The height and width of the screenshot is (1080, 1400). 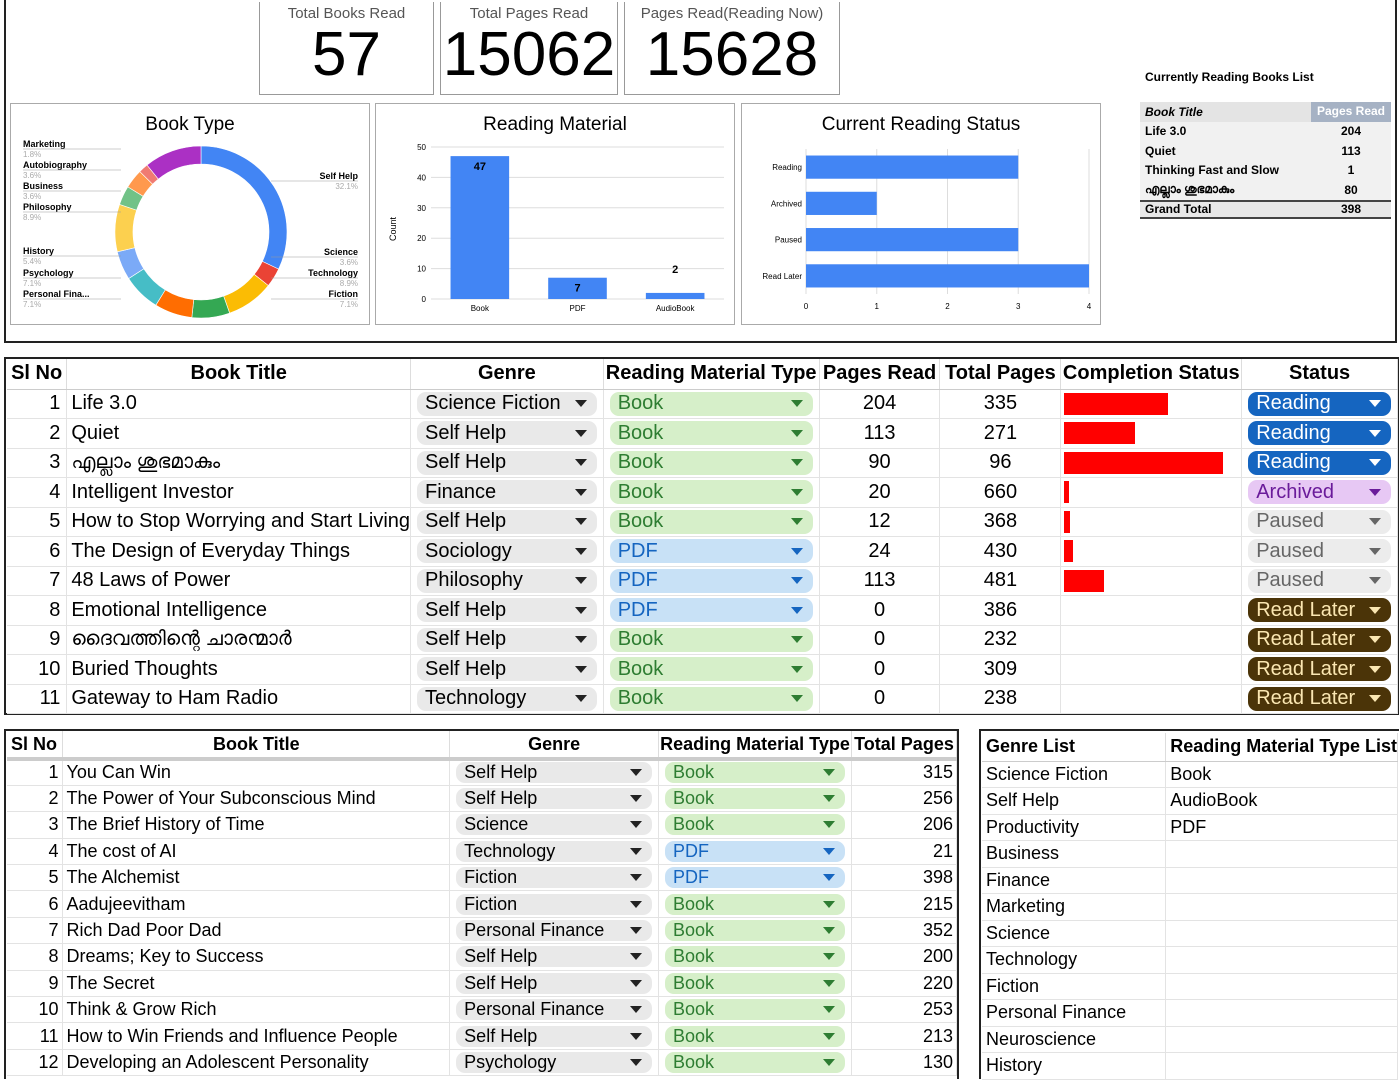 I want to click on book-title-cell: You Can Win, so click(x=256, y=772).